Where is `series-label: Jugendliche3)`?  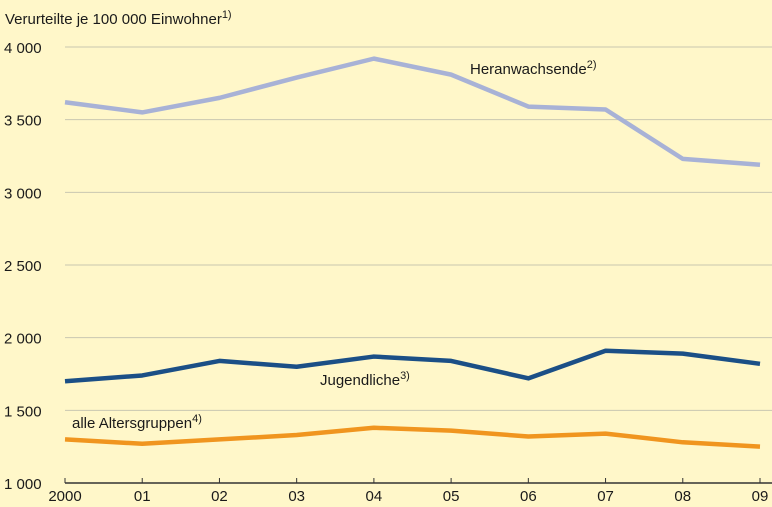 series-label: Jugendliche3) is located at coordinates (365, 379).